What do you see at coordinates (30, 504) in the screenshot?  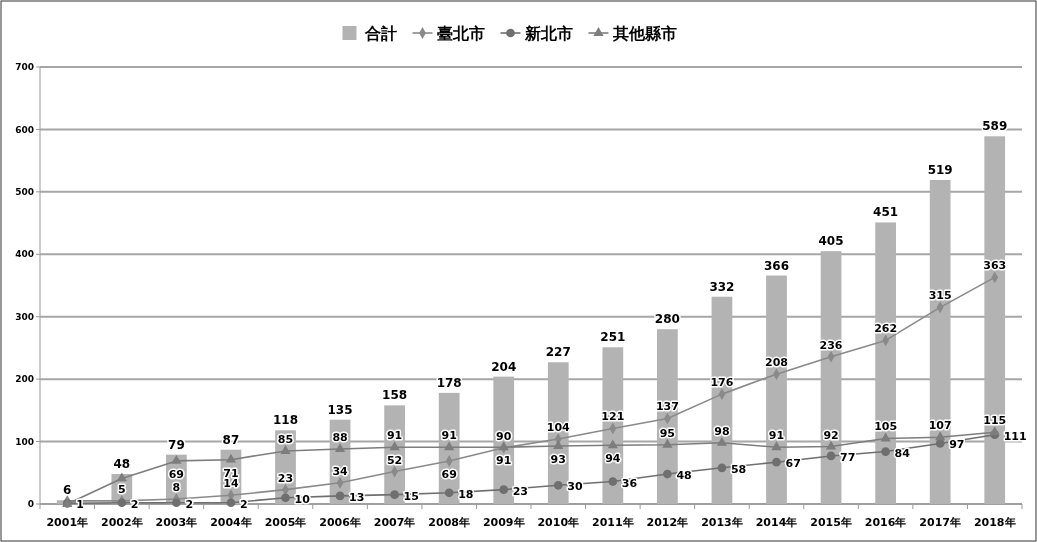 I see `y-tick-label: 0` at bounding box center [30, 504].